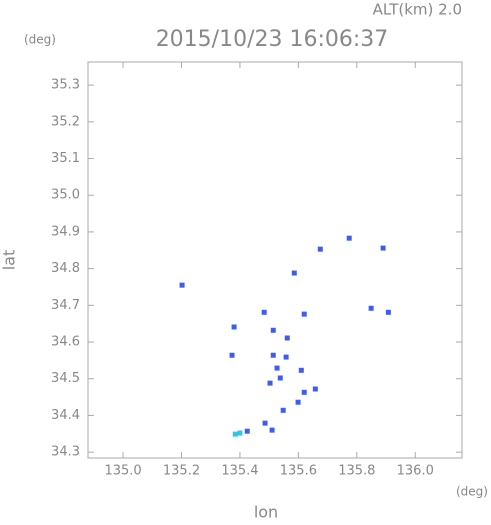 This screenshot has height=525, width=491. I want to click on y-tick-label: 34.3, so click(65, 452).